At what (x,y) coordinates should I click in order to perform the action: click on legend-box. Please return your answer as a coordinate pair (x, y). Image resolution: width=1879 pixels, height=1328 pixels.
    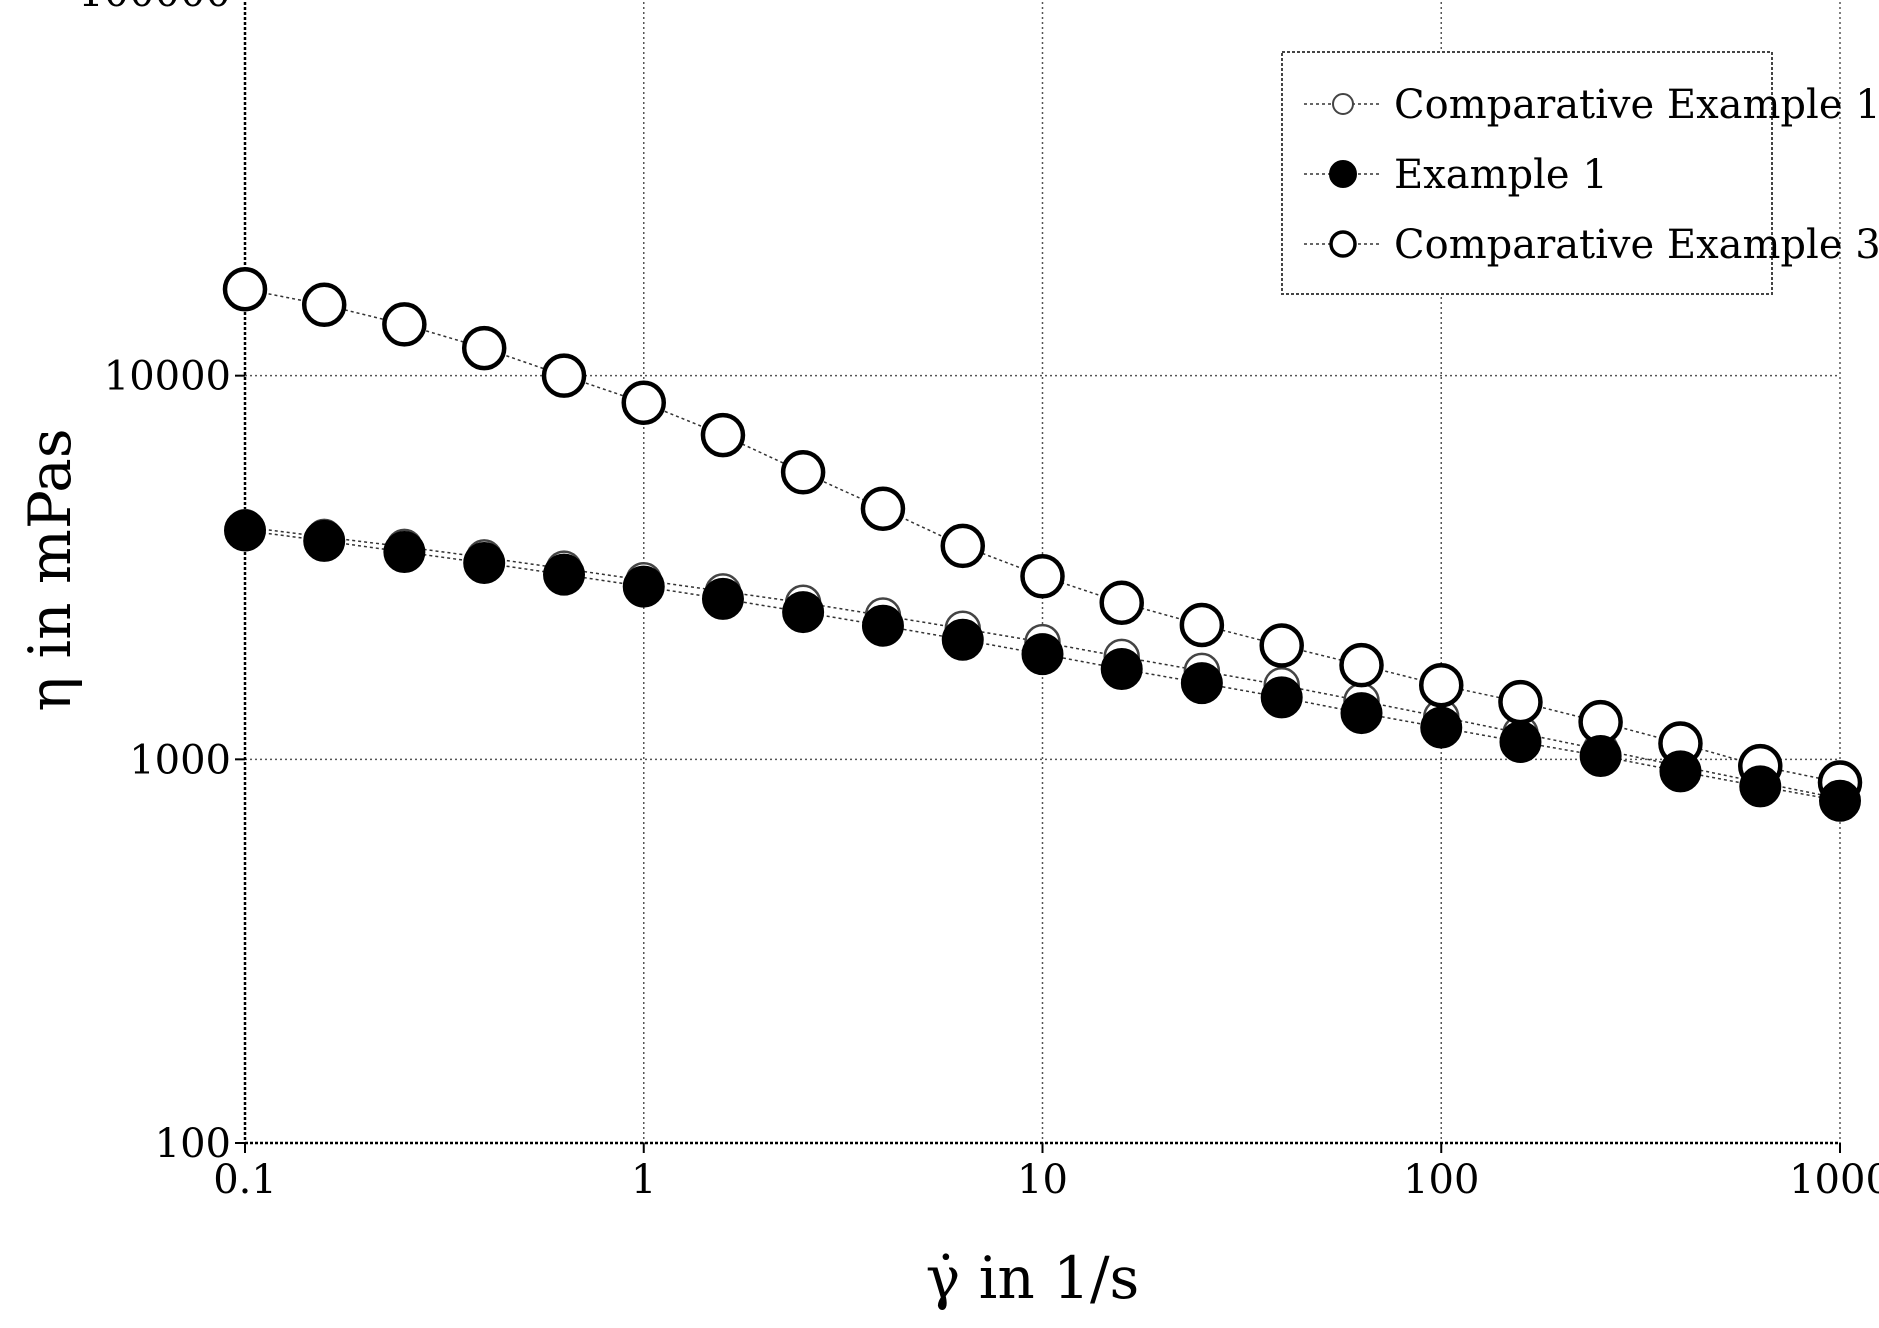
    Looking at the image, I should click on (1527, 173).